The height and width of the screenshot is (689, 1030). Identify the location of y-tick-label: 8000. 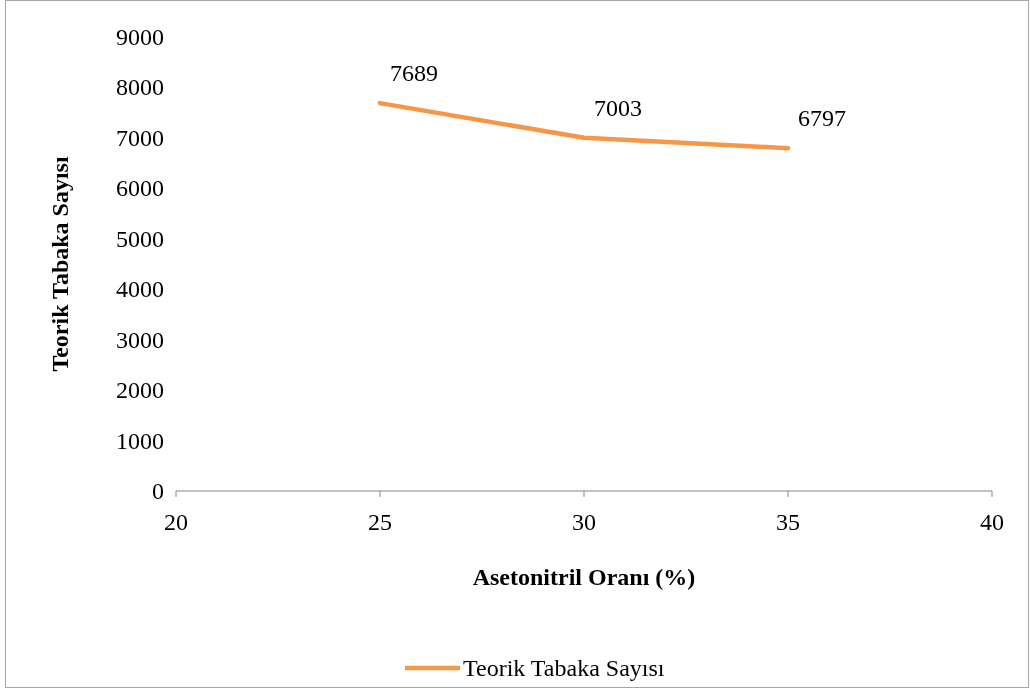
(140, 87).